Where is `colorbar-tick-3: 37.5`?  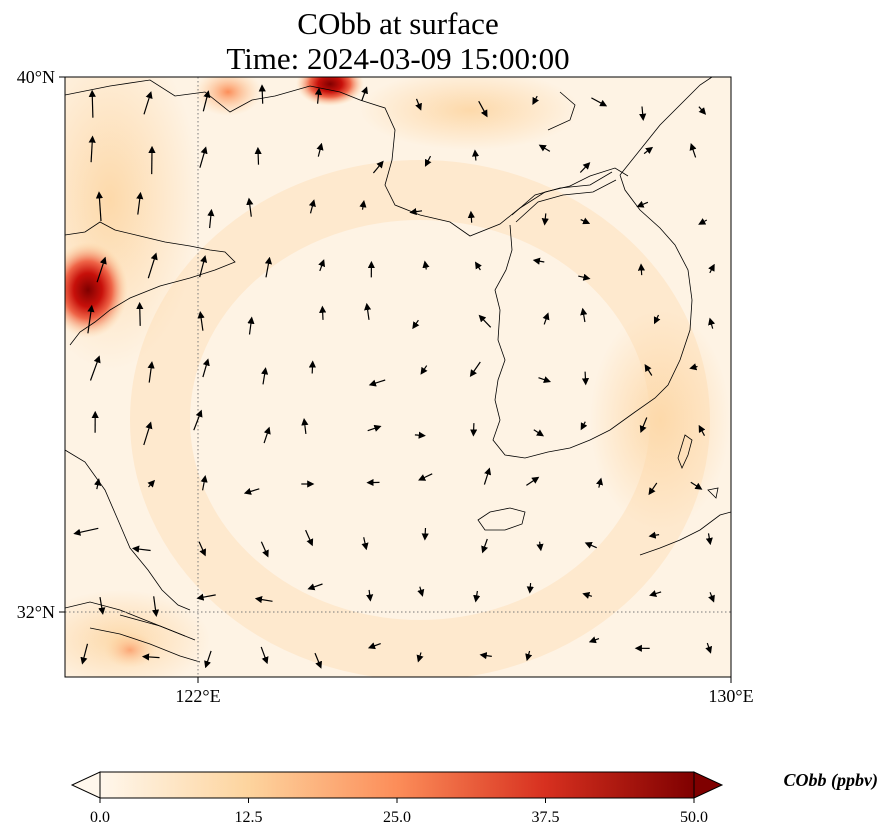
colorbar-tick-3: 37.5 is located at coordinates (546, 817).